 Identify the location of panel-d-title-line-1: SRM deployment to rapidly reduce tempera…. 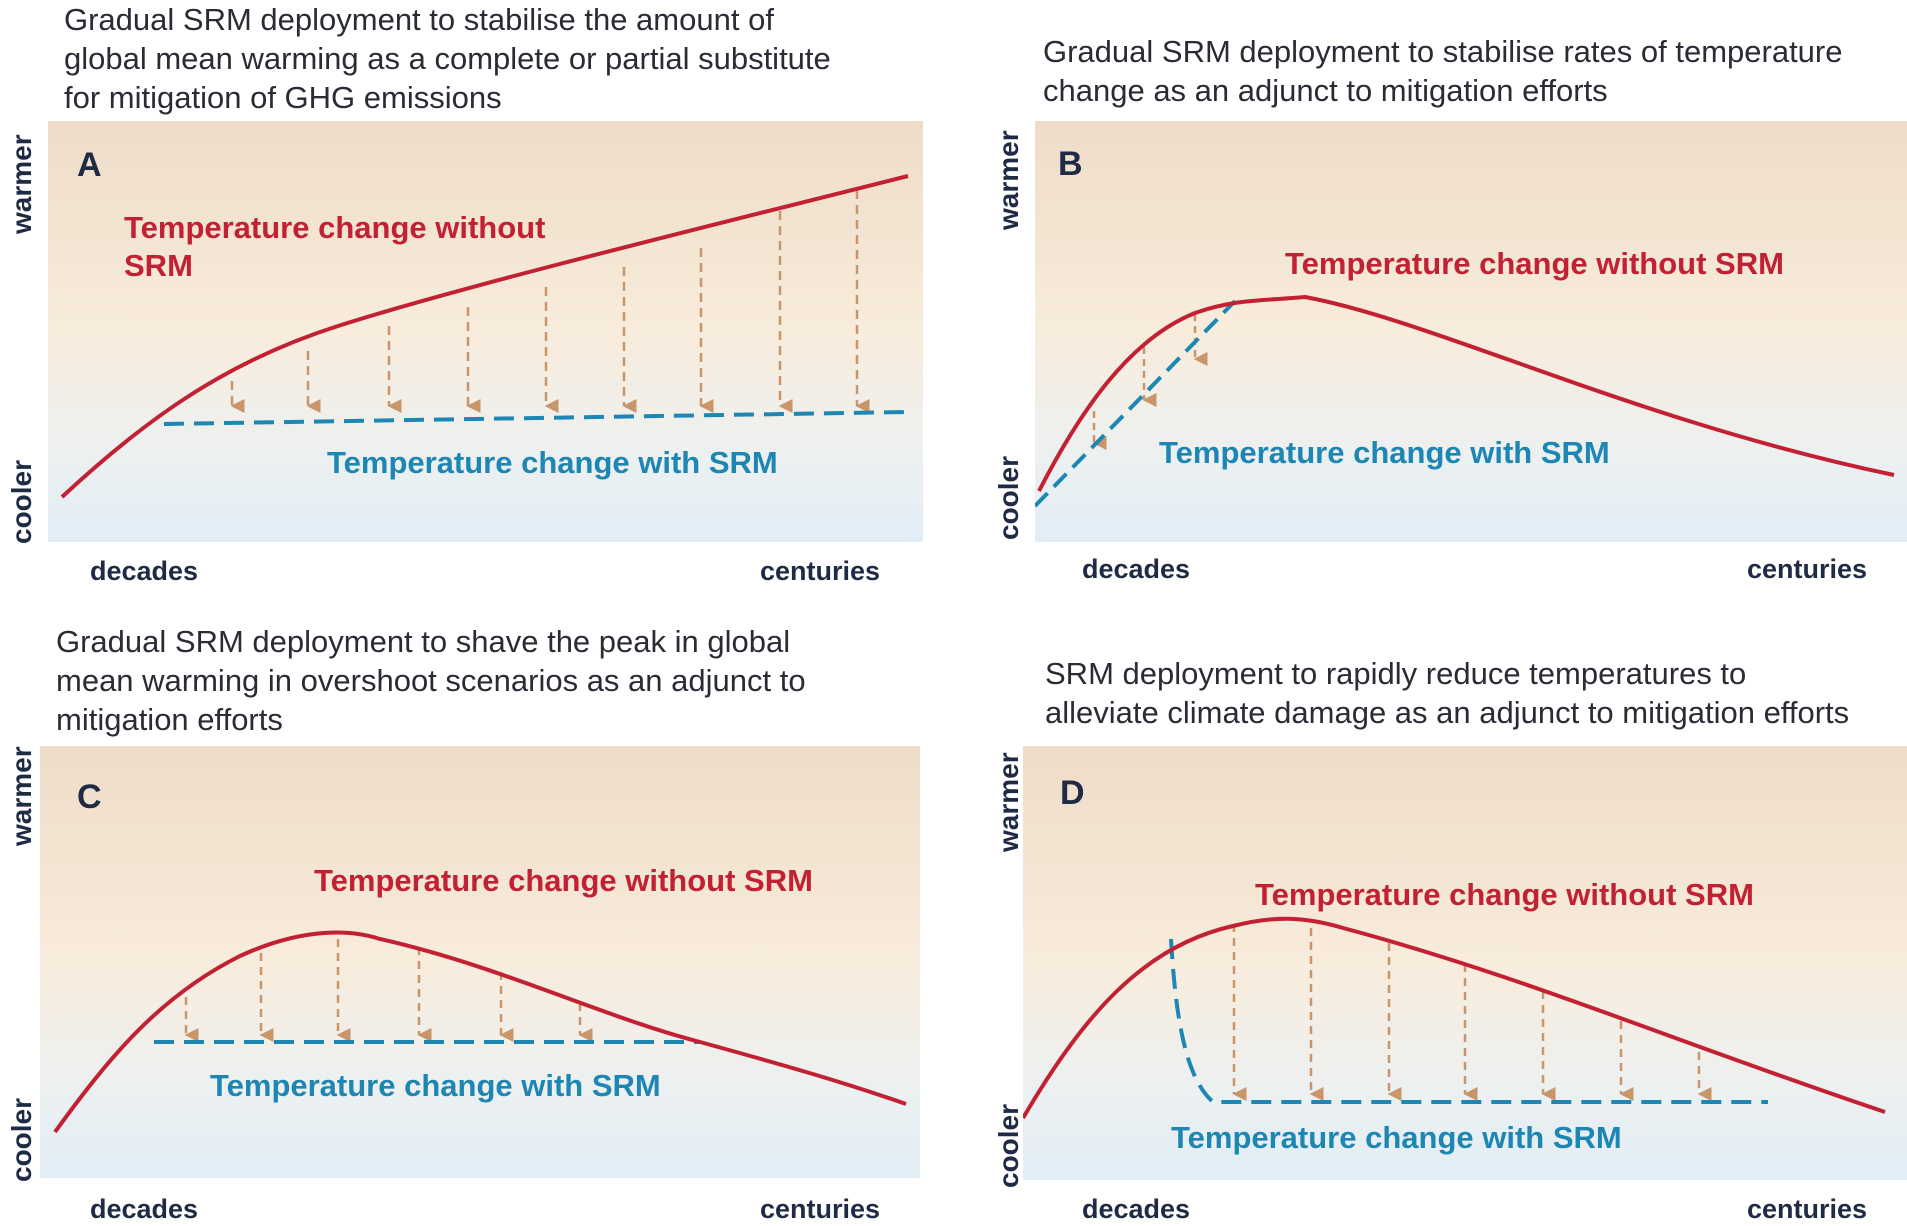
(1396, 673).